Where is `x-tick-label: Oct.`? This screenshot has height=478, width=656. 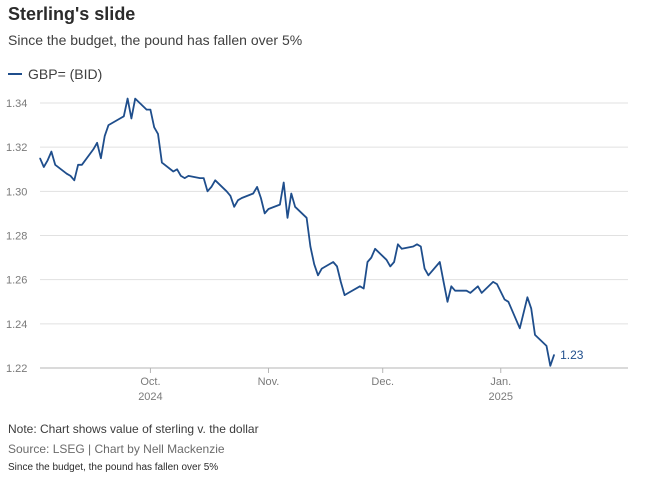 x-tick-label: Oct. is located at coordinates (150, 382).